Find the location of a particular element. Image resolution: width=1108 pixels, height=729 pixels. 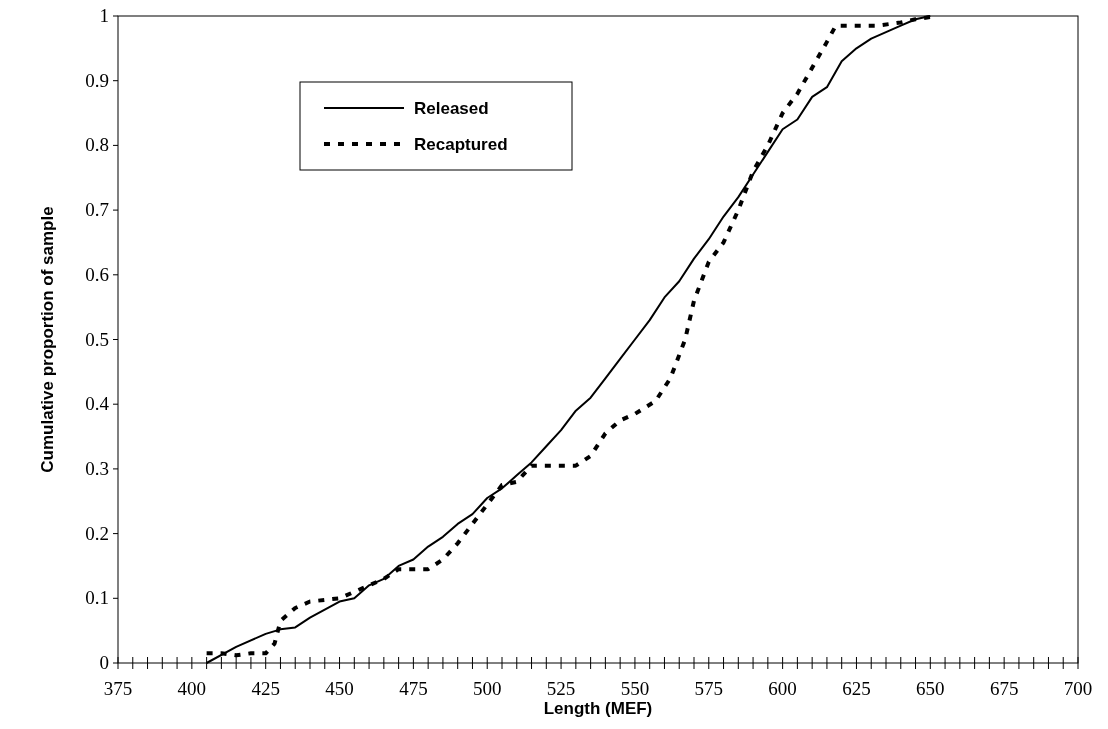

y-tick-label: 0.1 is located at coordinates (97, 598).